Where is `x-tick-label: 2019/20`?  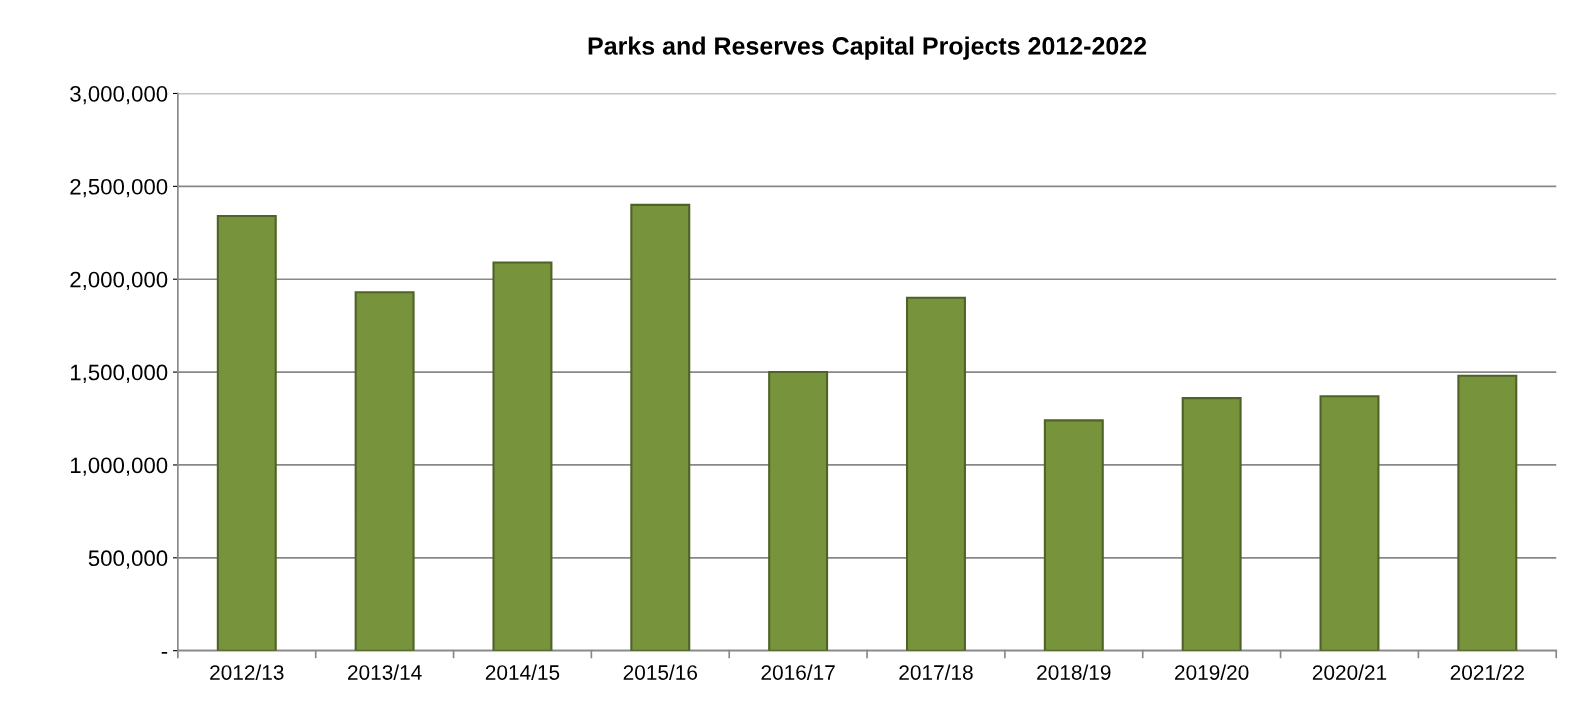
x-tick-label: 2019/20 is located at coordinates (1212, 672).